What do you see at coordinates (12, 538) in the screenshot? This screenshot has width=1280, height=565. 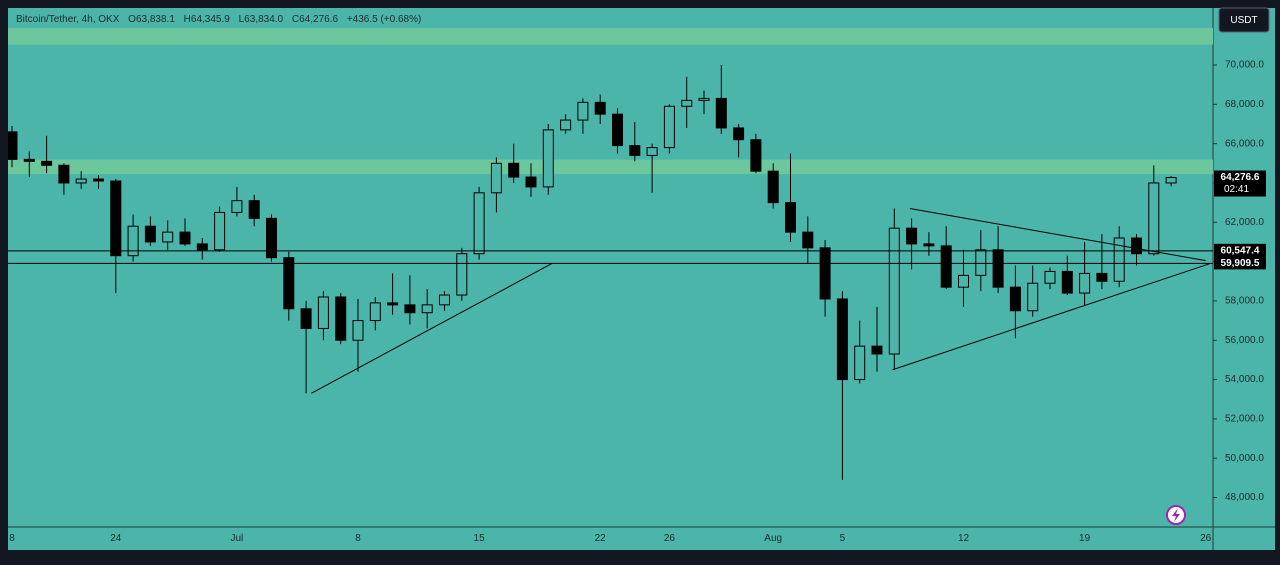 I see `x-tick-label: 8` at bounding box center [12, 538].